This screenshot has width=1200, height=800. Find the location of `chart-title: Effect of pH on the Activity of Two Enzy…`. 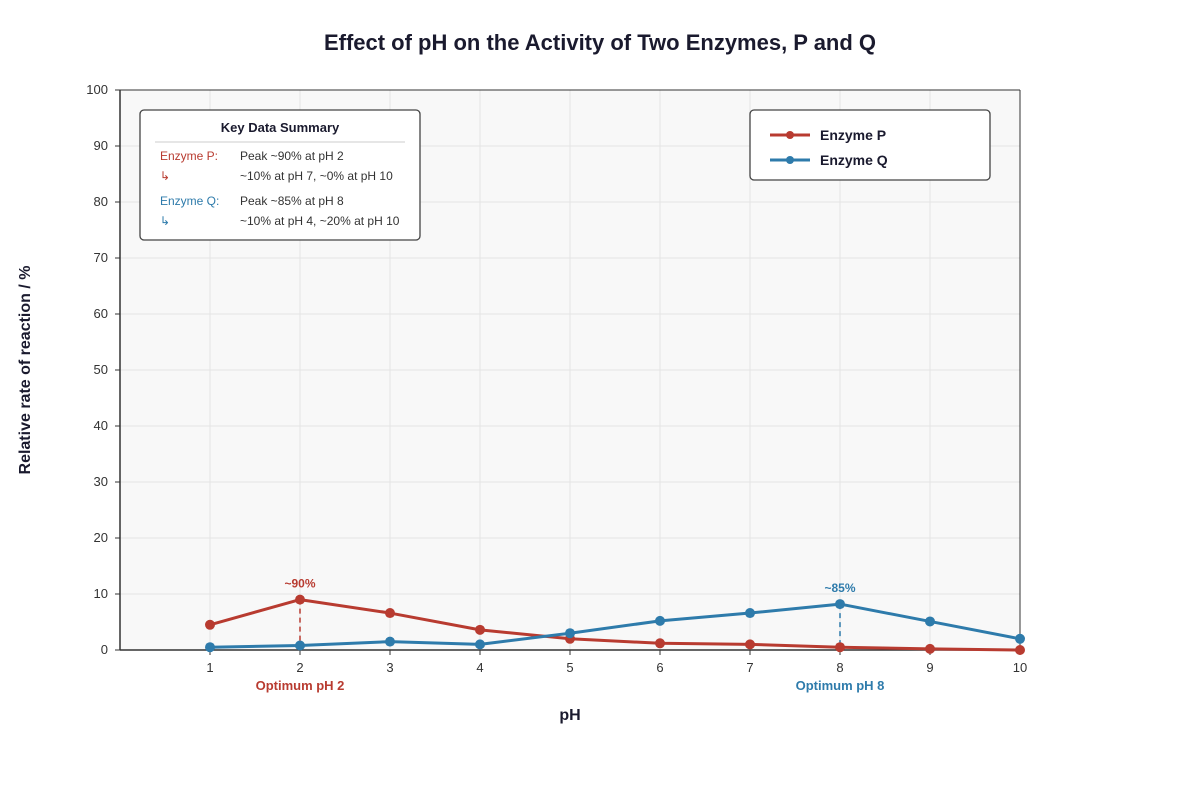

chart-title: Effect of pH on the Activity of Two Enzy… is located at coordinates (600, 42).